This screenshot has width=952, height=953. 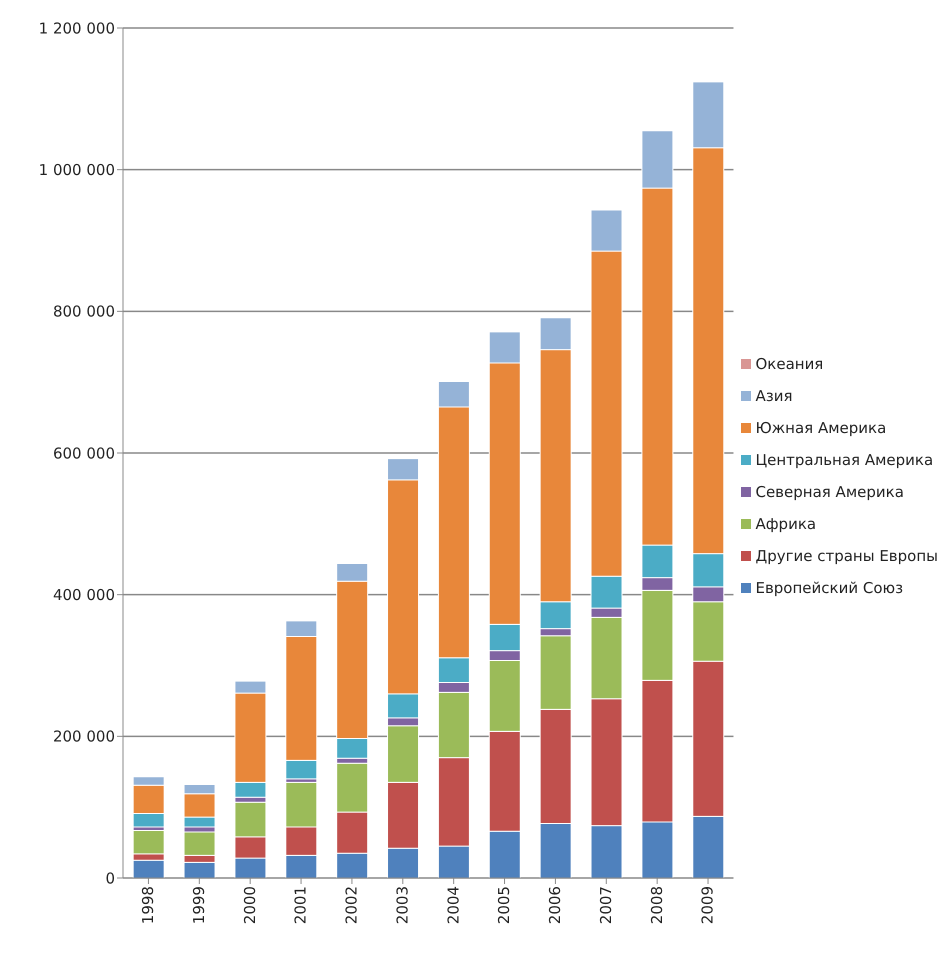 What do you see at coordinates (829, 491) in the screenshot?
I see `legend-label: Северная Америка` at bounding box center [829, 491].